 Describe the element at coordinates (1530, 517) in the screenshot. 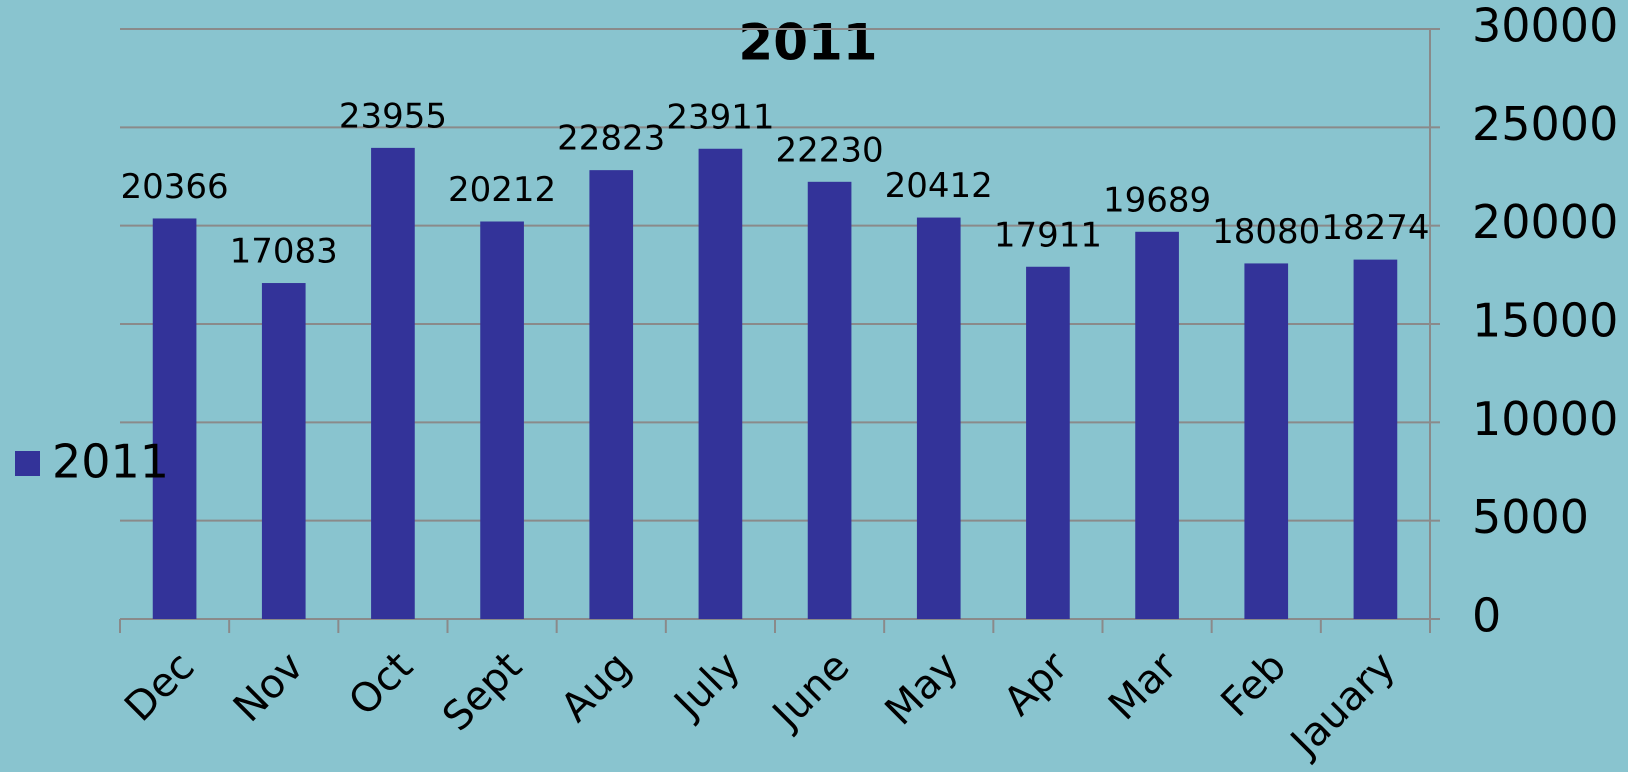

I see `y-tick-label: 5000` at that location.